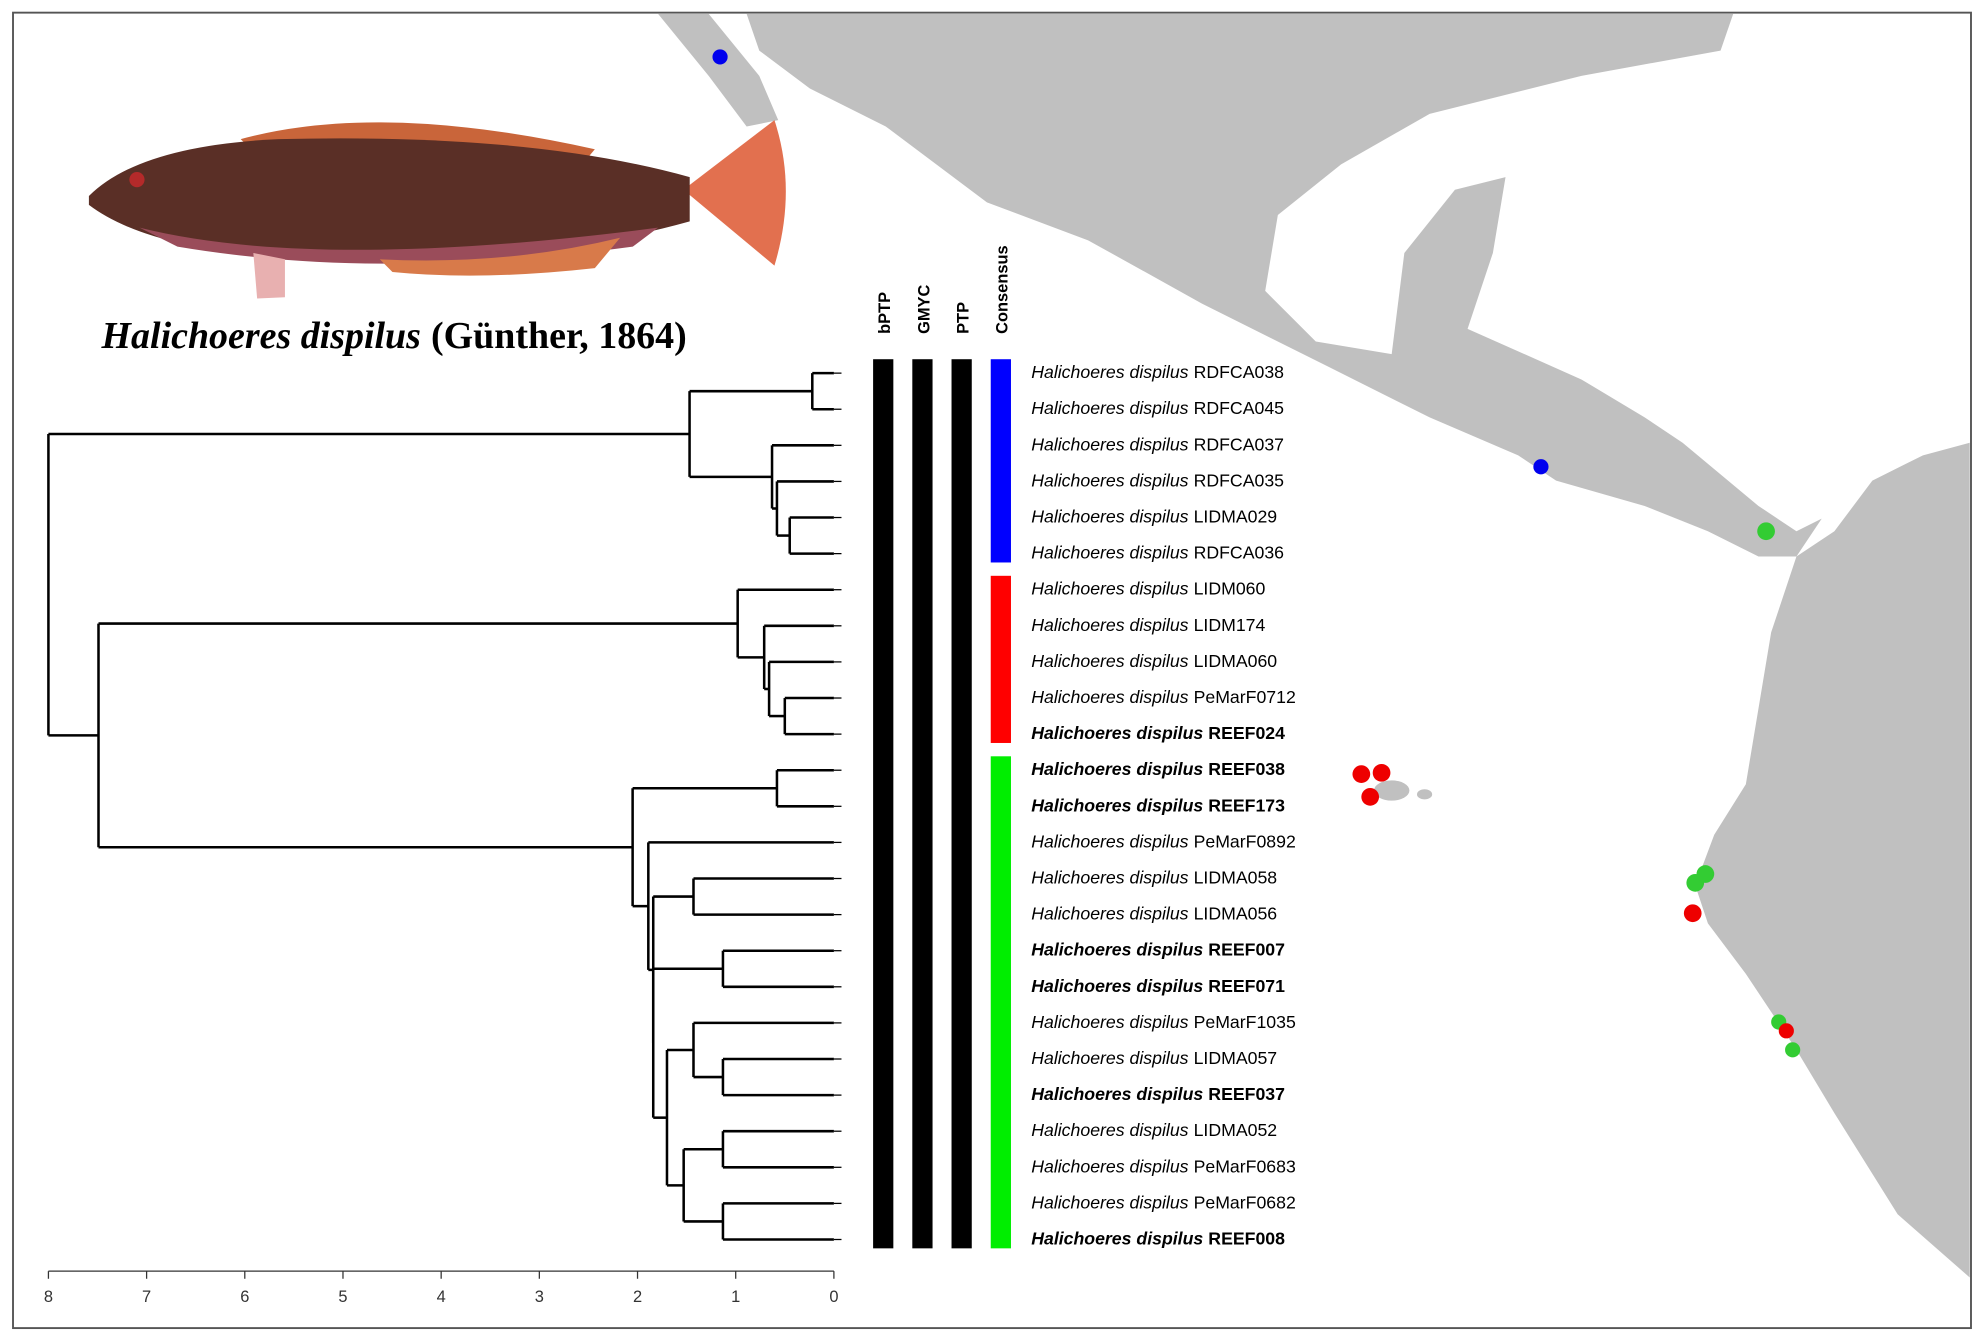 The height and width of the screenshot is (1342, 1984). I want to click on leaf-label: Halichoeres dispilus LIDMA058, so click(1154, 877).